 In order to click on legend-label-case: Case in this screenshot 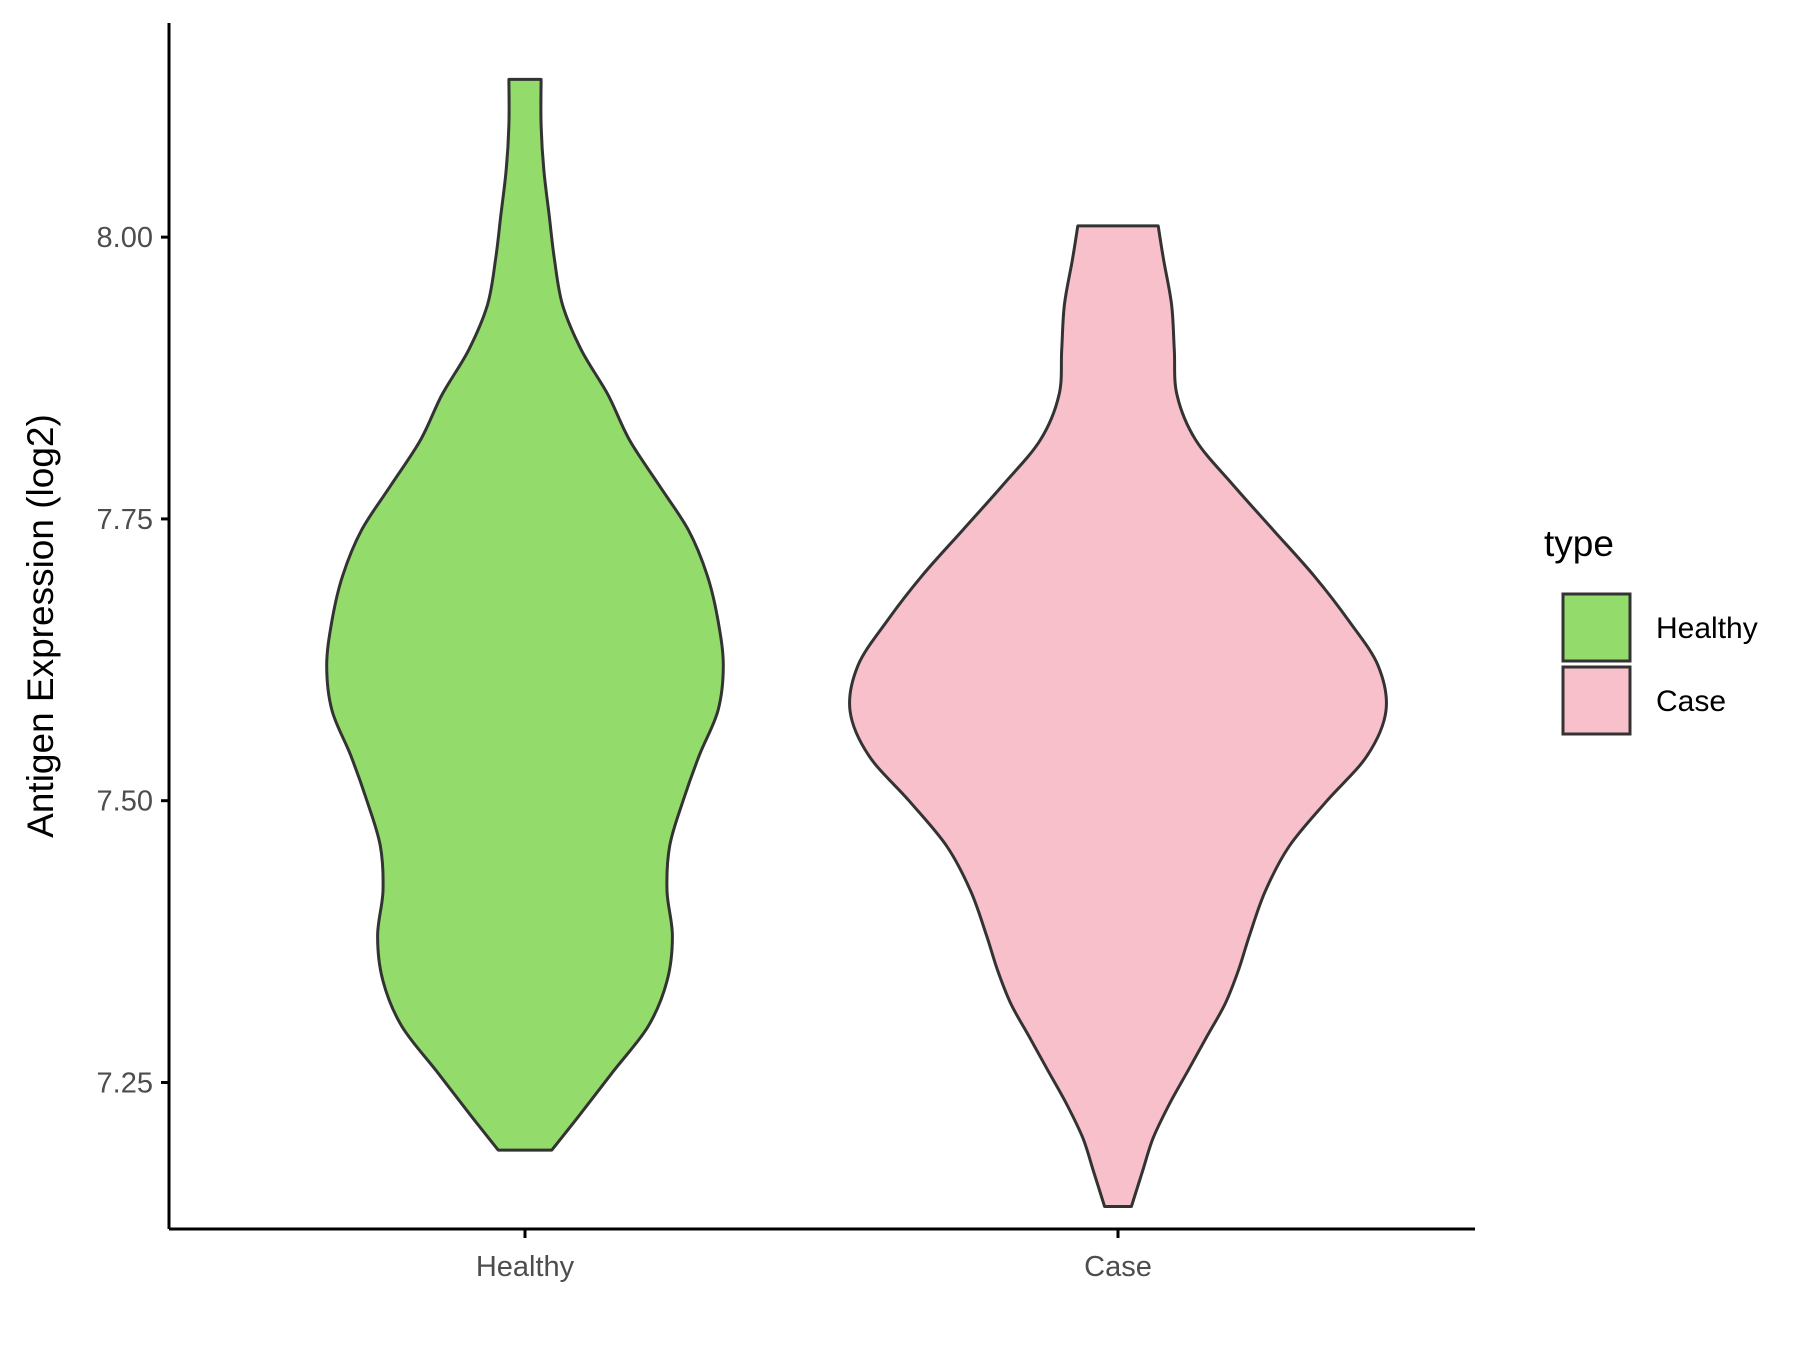, I will do `click(1691, 701)`.